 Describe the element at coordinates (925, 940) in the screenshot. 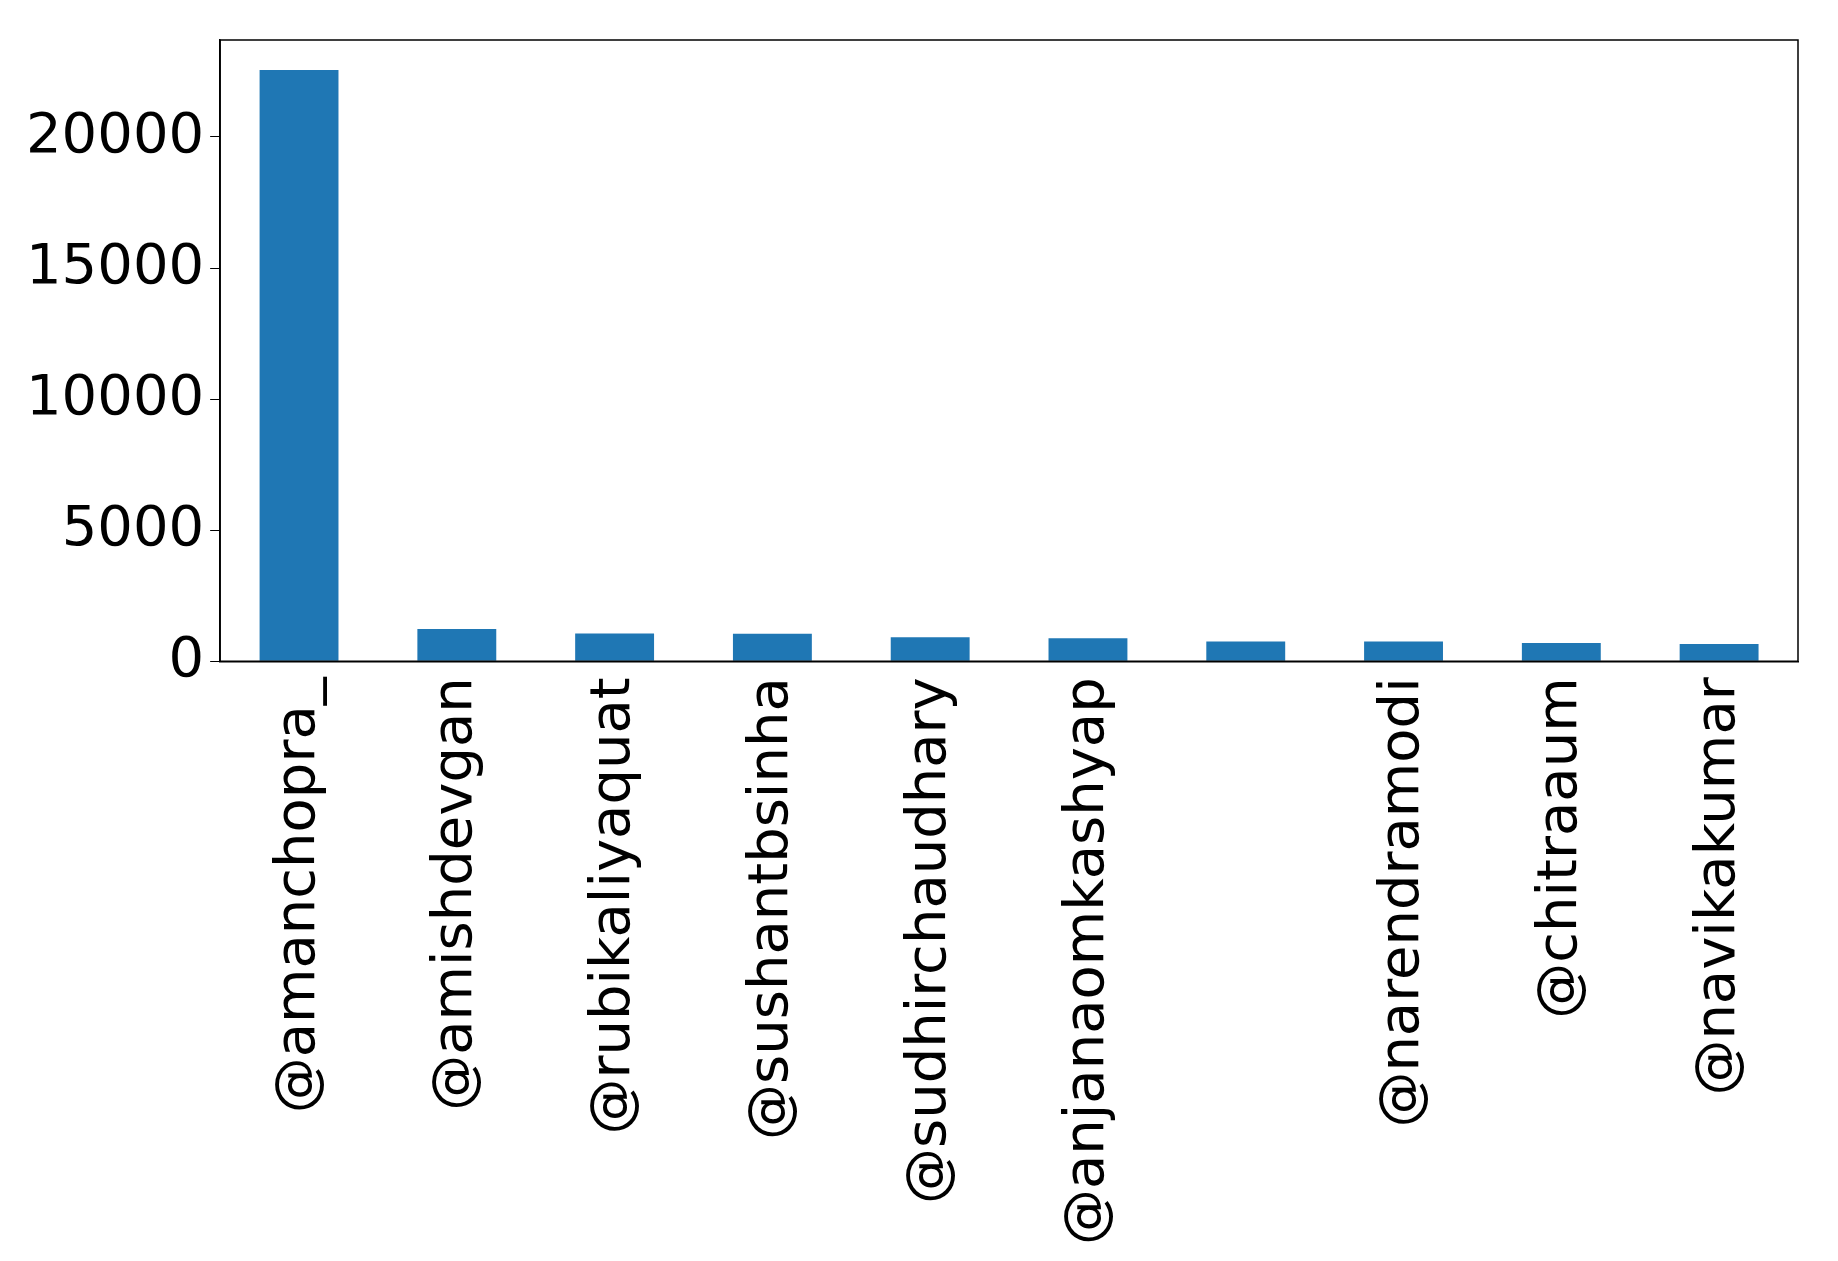

I see `x-tick-label: @sudhirchaudhary` at that location.